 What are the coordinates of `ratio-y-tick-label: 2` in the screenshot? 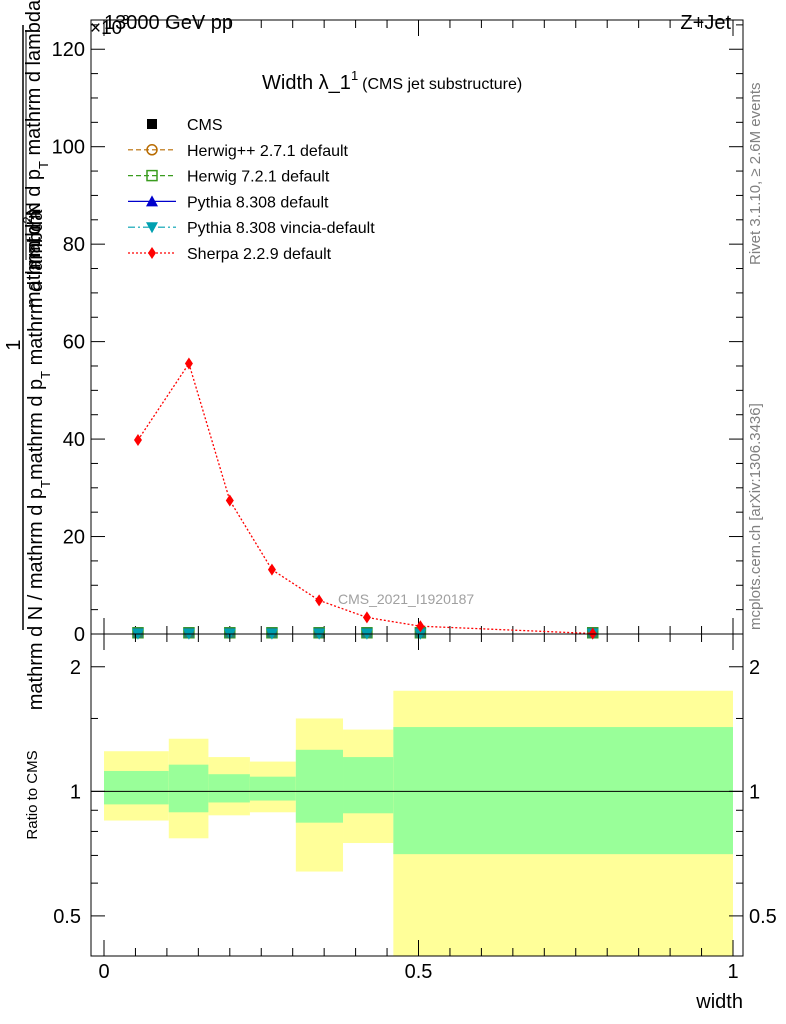 It's located at (75, 668).